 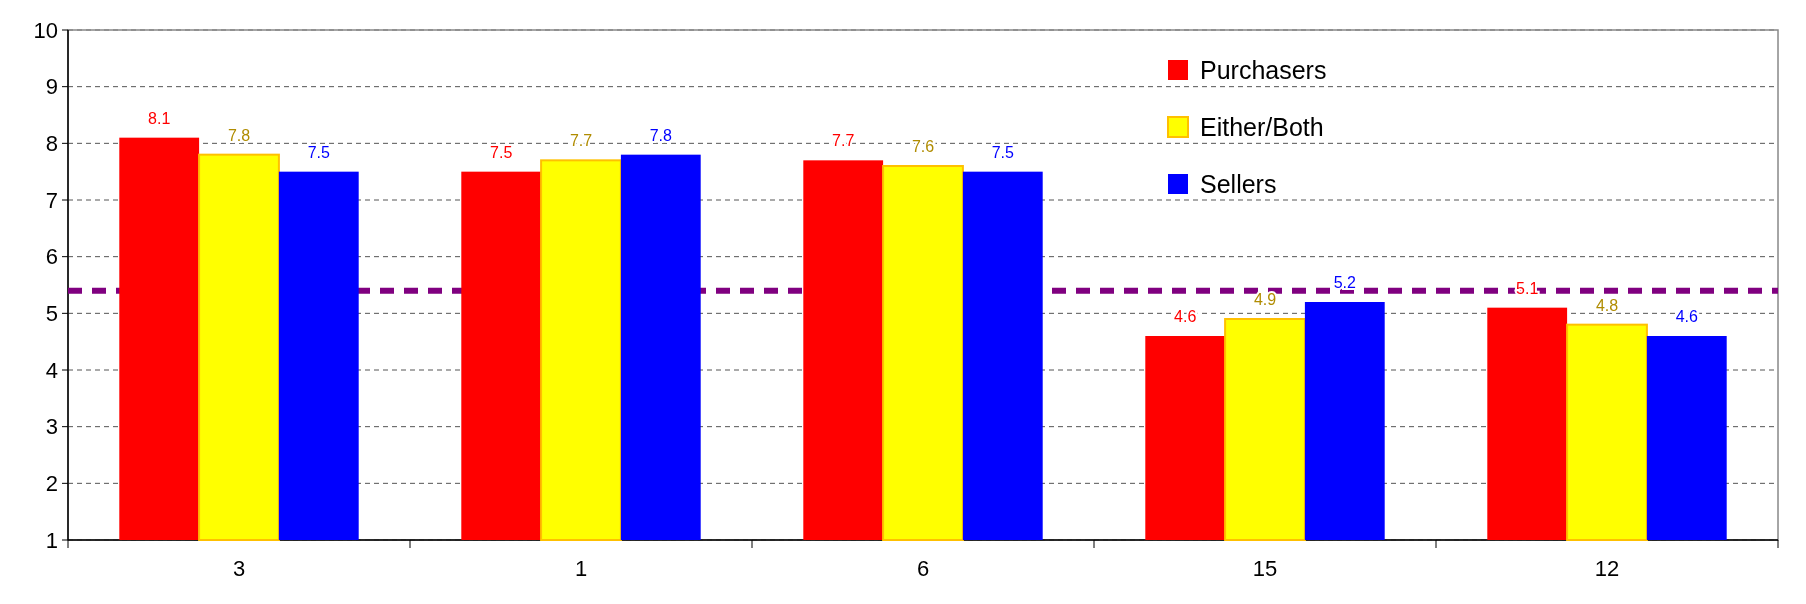 What do you see at coordinates (1263, 69) in the screenshot?
I see `legend-label: Purchasers` at bounding box center [1263, 69].